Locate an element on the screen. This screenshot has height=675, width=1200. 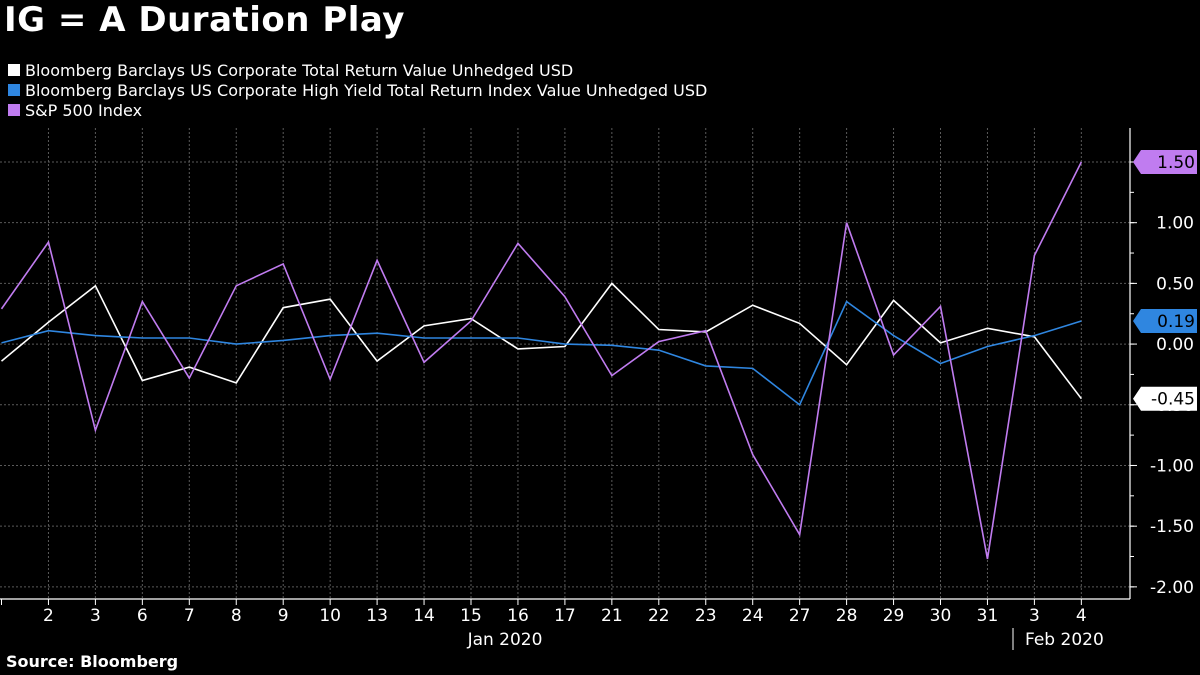
y-tick-label: 1.00 is located at coordinates (1175, 224).